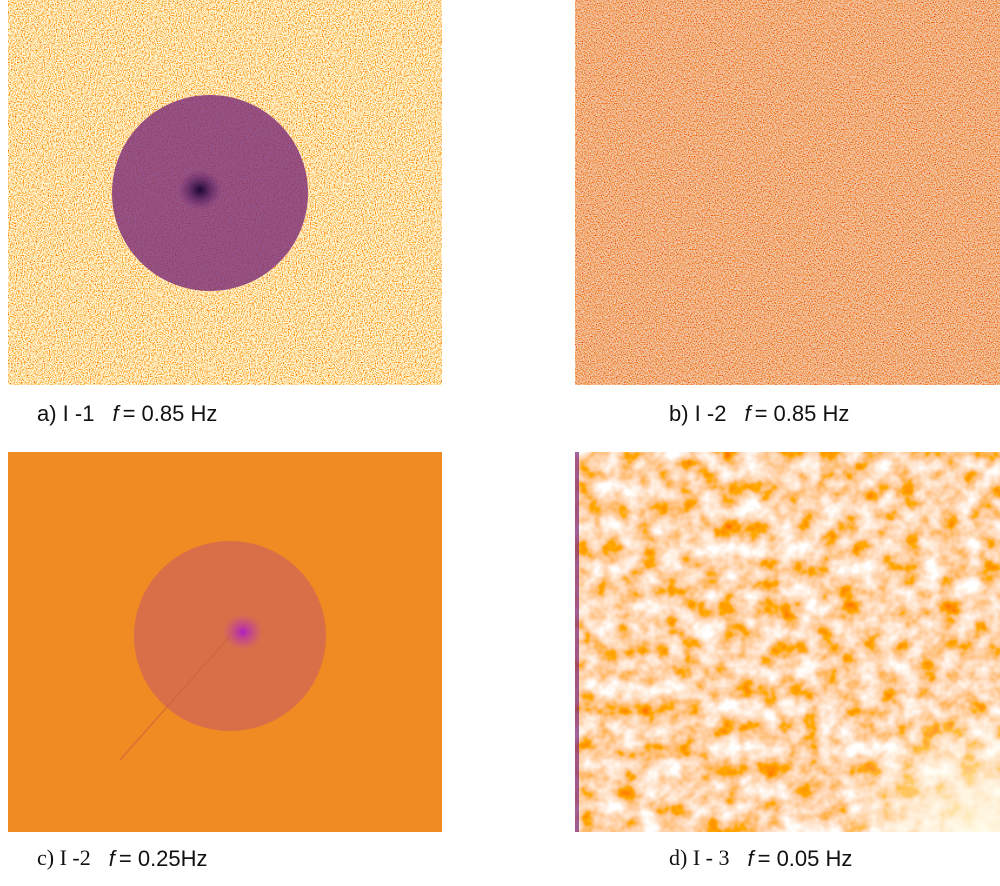 This screenshot has height=886, width=1000. I want to click on caption: d) I - 3 f = 0.05 Hz, so click(760, 858).